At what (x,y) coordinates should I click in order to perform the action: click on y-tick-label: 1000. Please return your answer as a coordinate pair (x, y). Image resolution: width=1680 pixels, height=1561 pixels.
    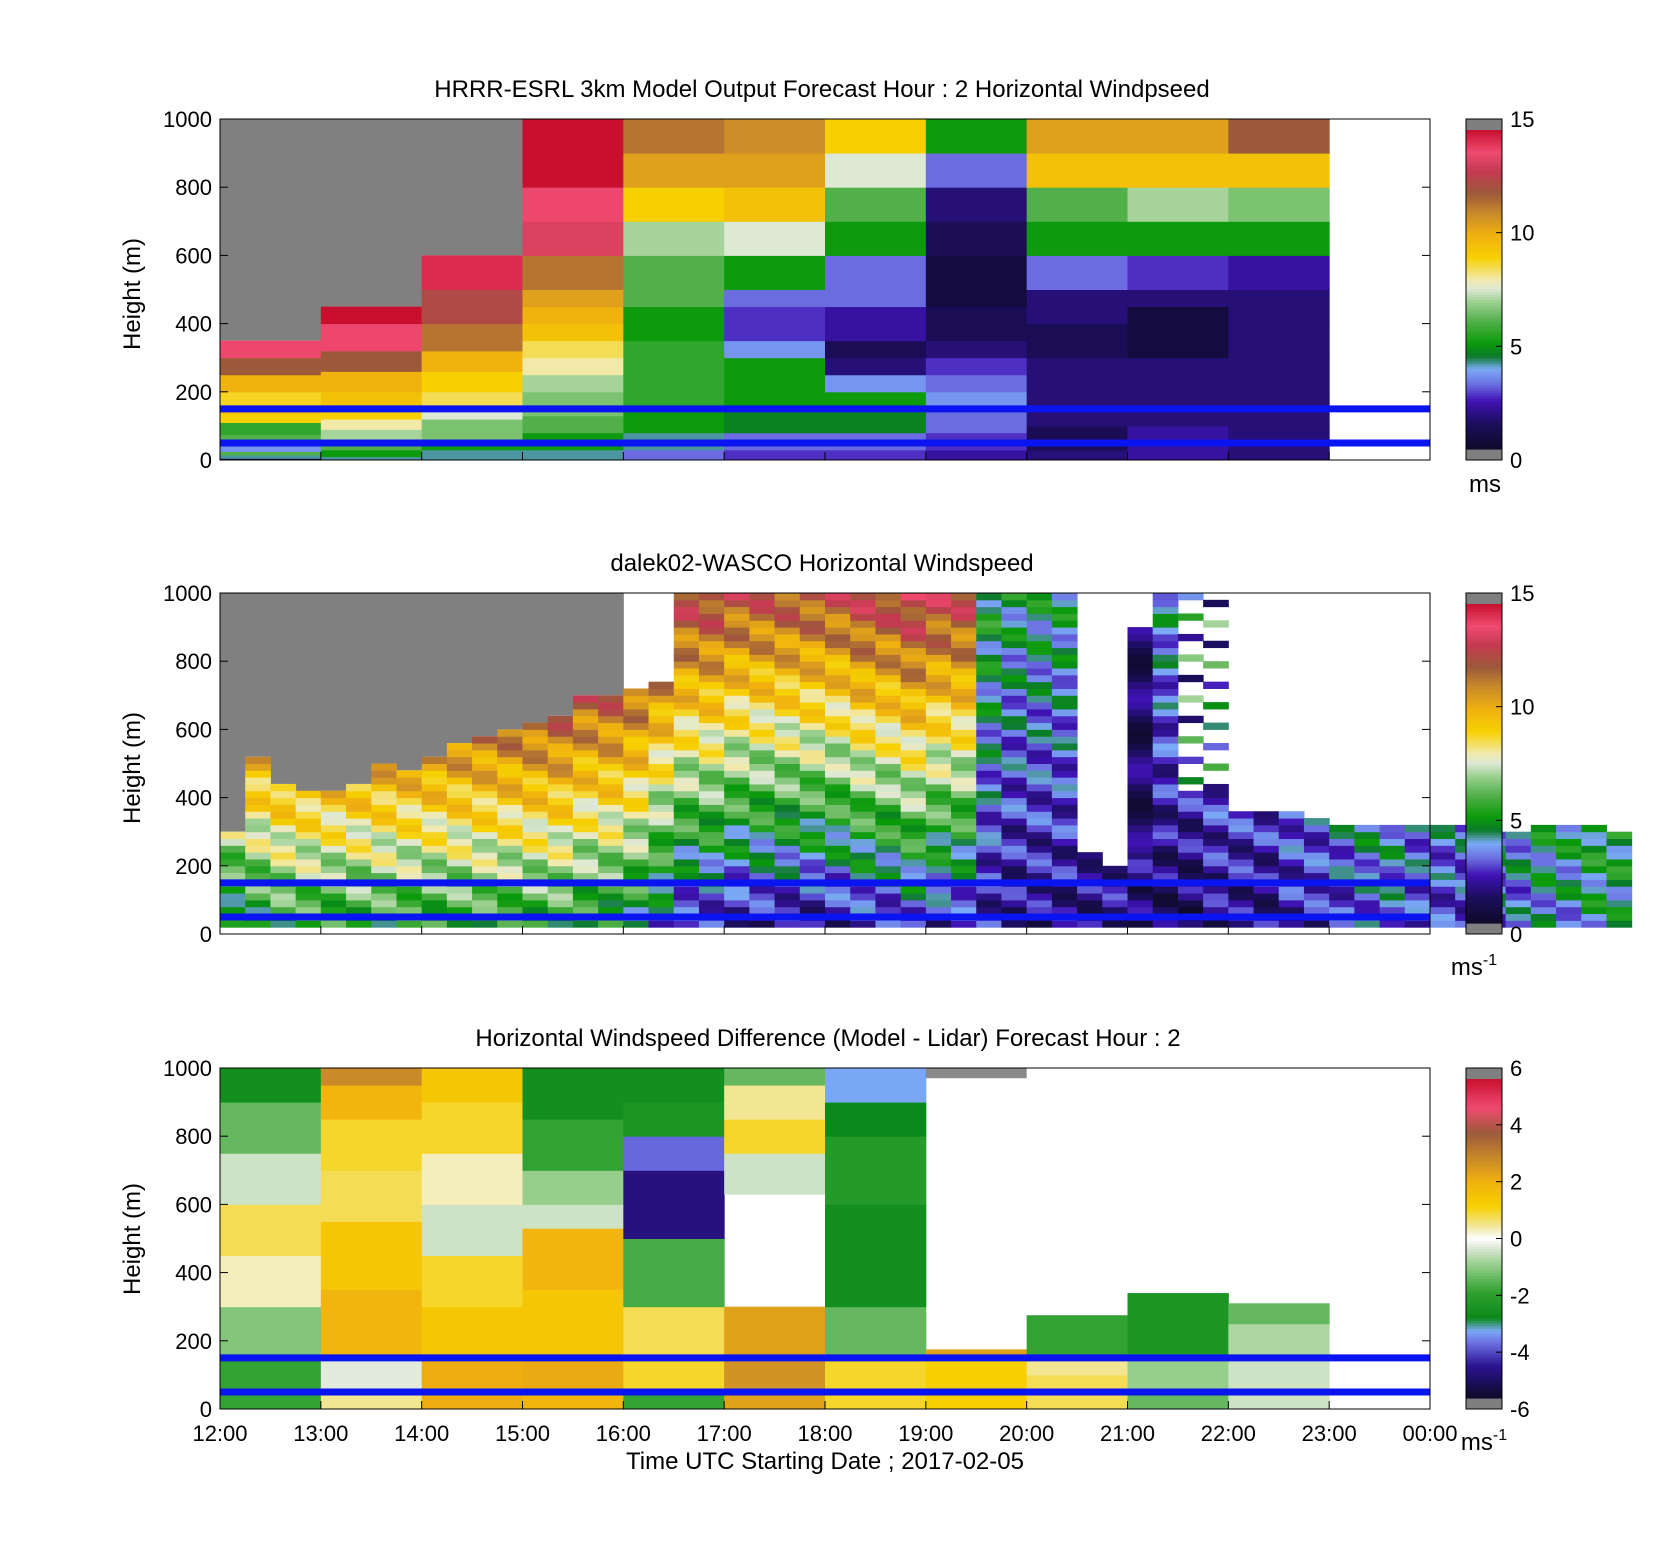
    Looking at the image, I should click on (187, 593).